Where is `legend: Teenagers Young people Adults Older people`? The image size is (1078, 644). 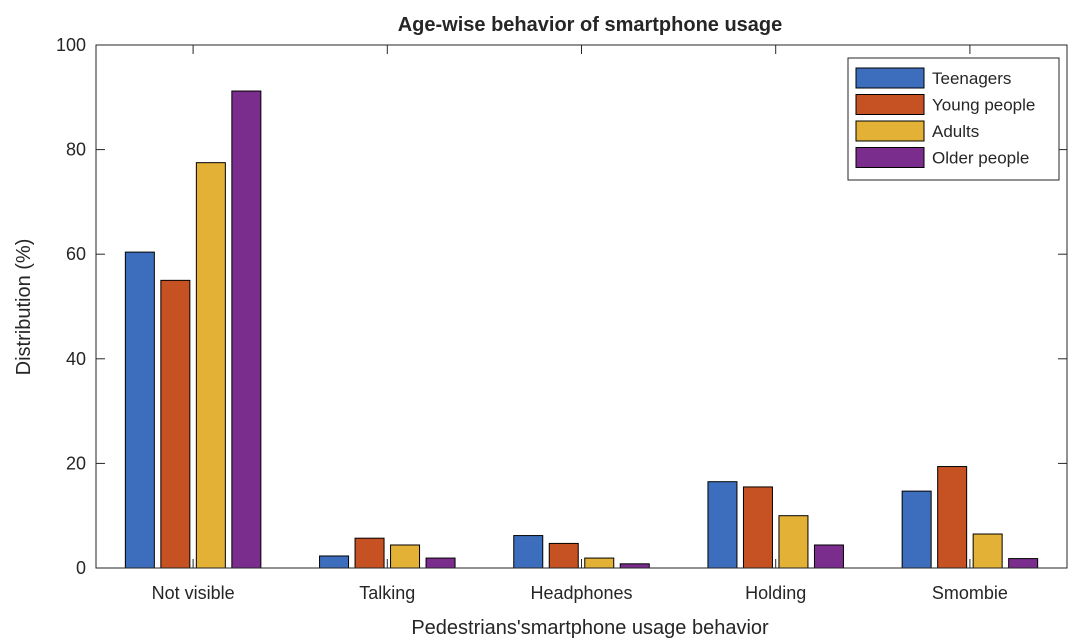
legend: Teenagers Young people Adults Older people is located at coordinates (953, 119).